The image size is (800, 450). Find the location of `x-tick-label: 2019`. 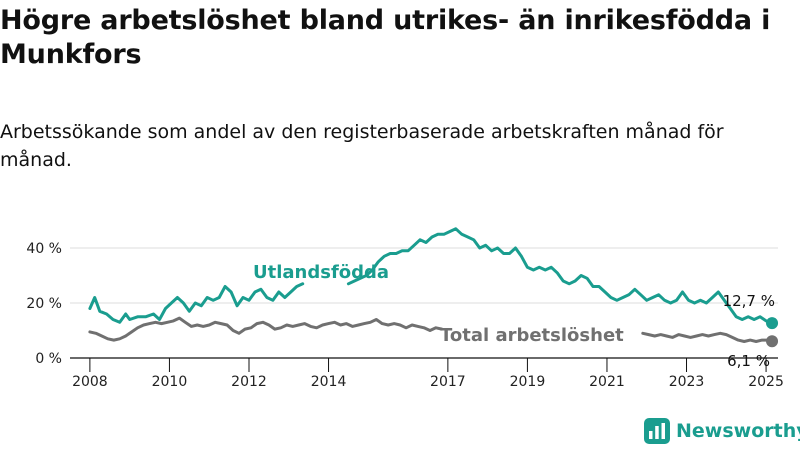

x-tick-label: 2019 is located at coordinates (528, 382).